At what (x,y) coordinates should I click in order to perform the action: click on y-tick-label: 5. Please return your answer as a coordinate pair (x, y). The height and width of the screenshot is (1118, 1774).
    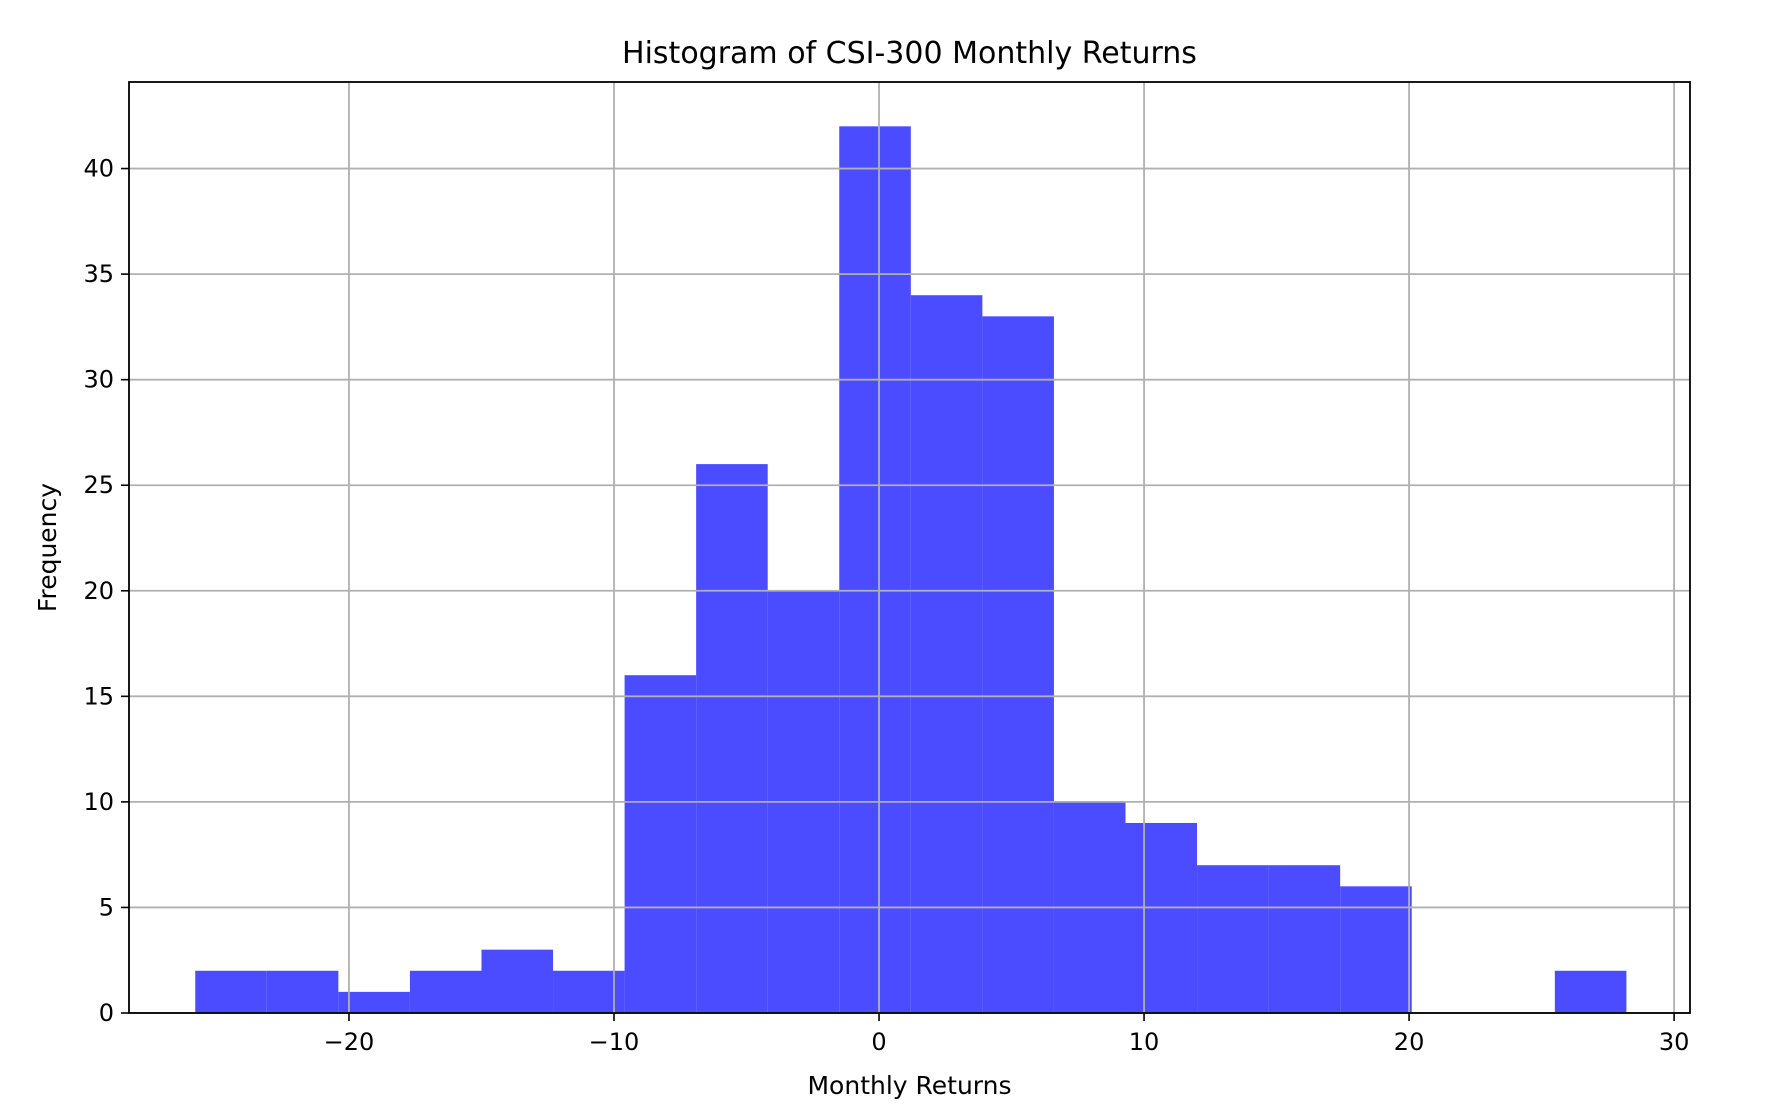
    Looking at the image, I should click on (106, 907).